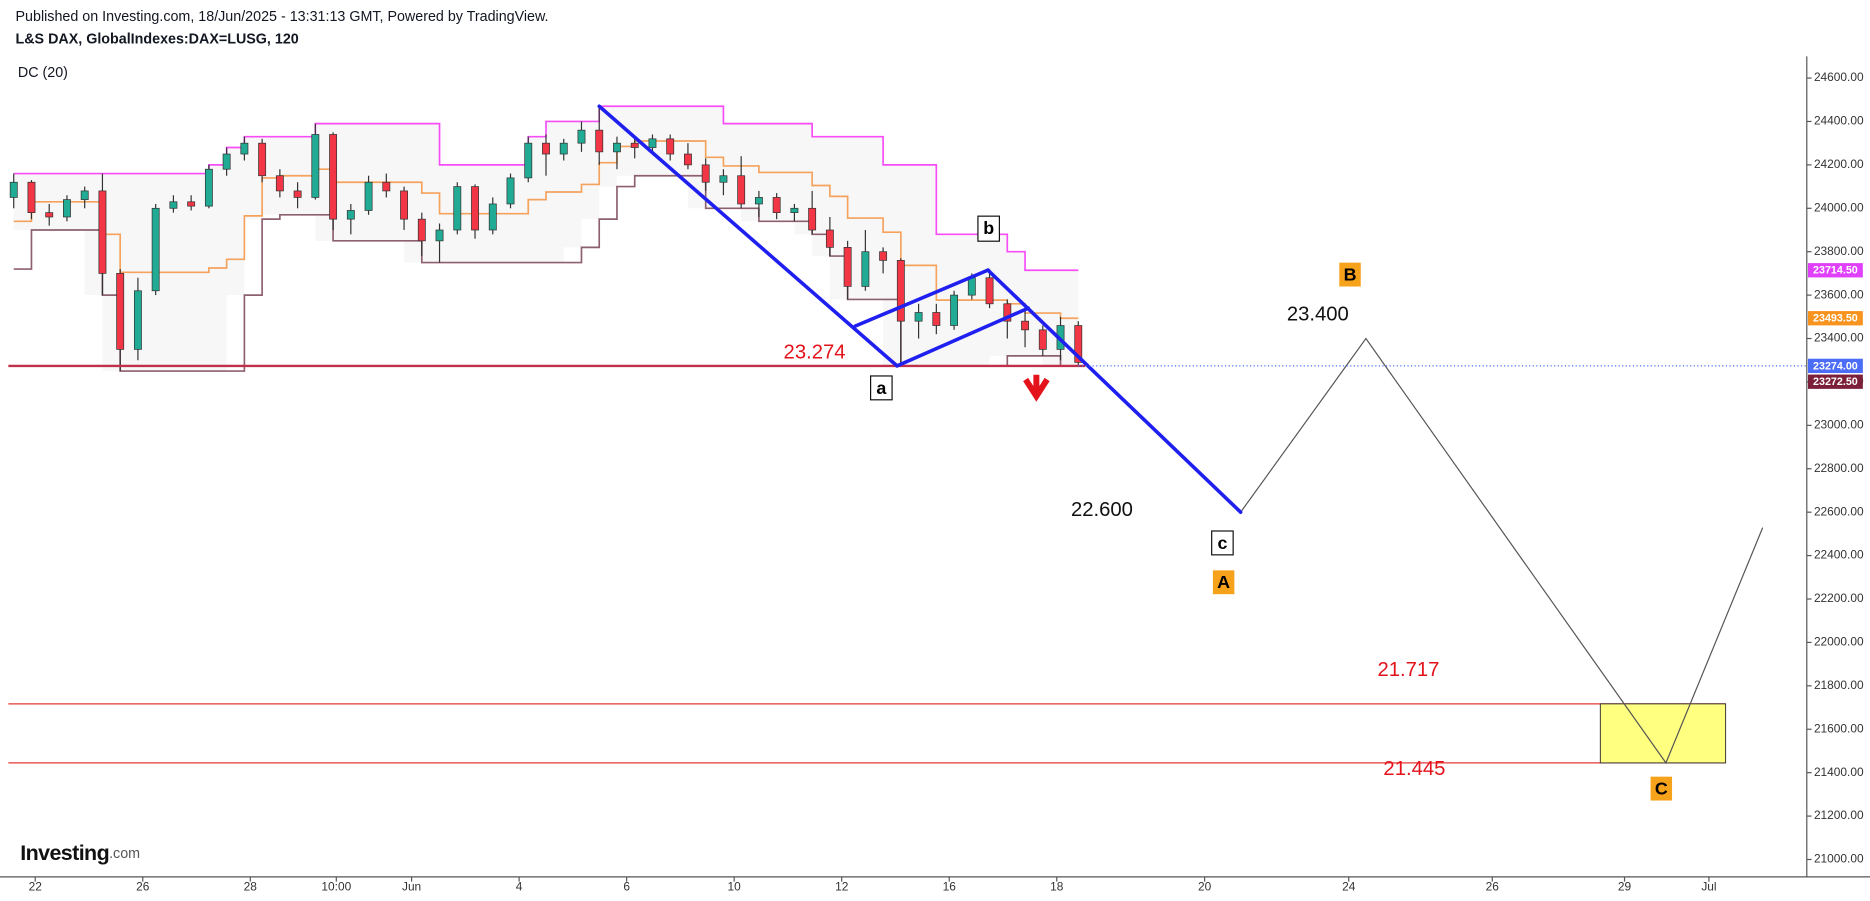 The image size is (1870, 901). What do you see at coordinates (1414, 769) in the screenshot?
I see `level-label: 21.445` at bounding box center [1414, 769].